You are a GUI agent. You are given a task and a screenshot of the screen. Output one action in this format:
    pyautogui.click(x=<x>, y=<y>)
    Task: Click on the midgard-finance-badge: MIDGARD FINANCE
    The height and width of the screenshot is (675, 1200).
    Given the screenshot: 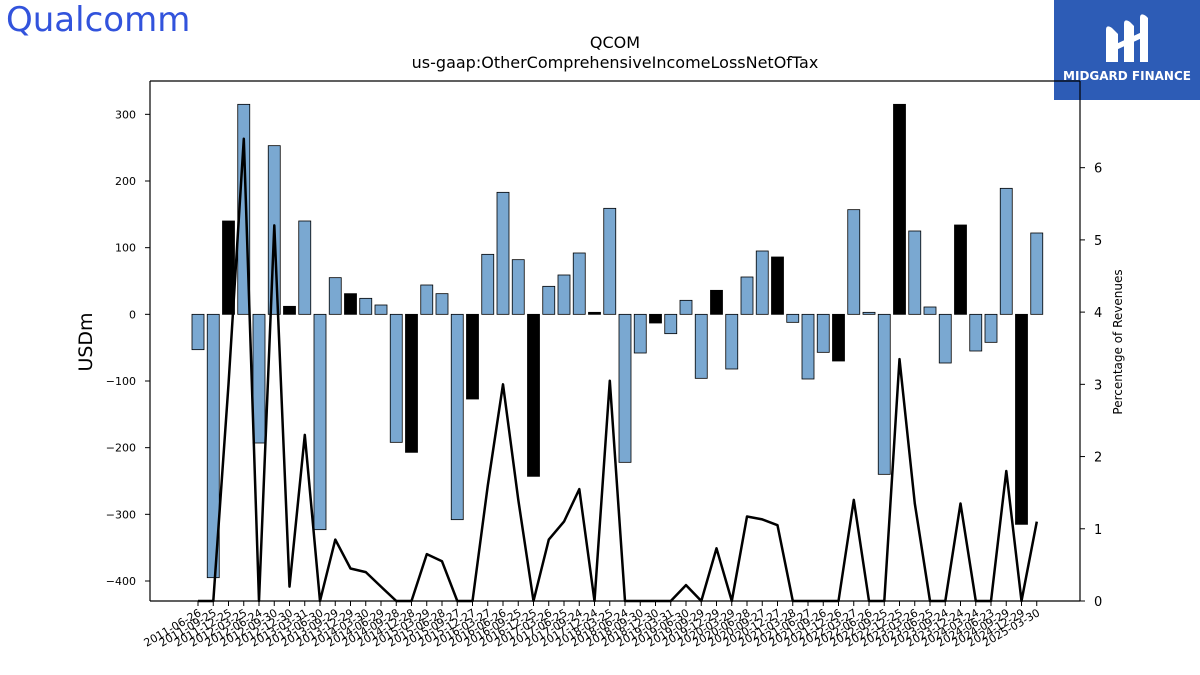 What is the action you would take?
    pyautogui.click(x=1127, y=50)
    